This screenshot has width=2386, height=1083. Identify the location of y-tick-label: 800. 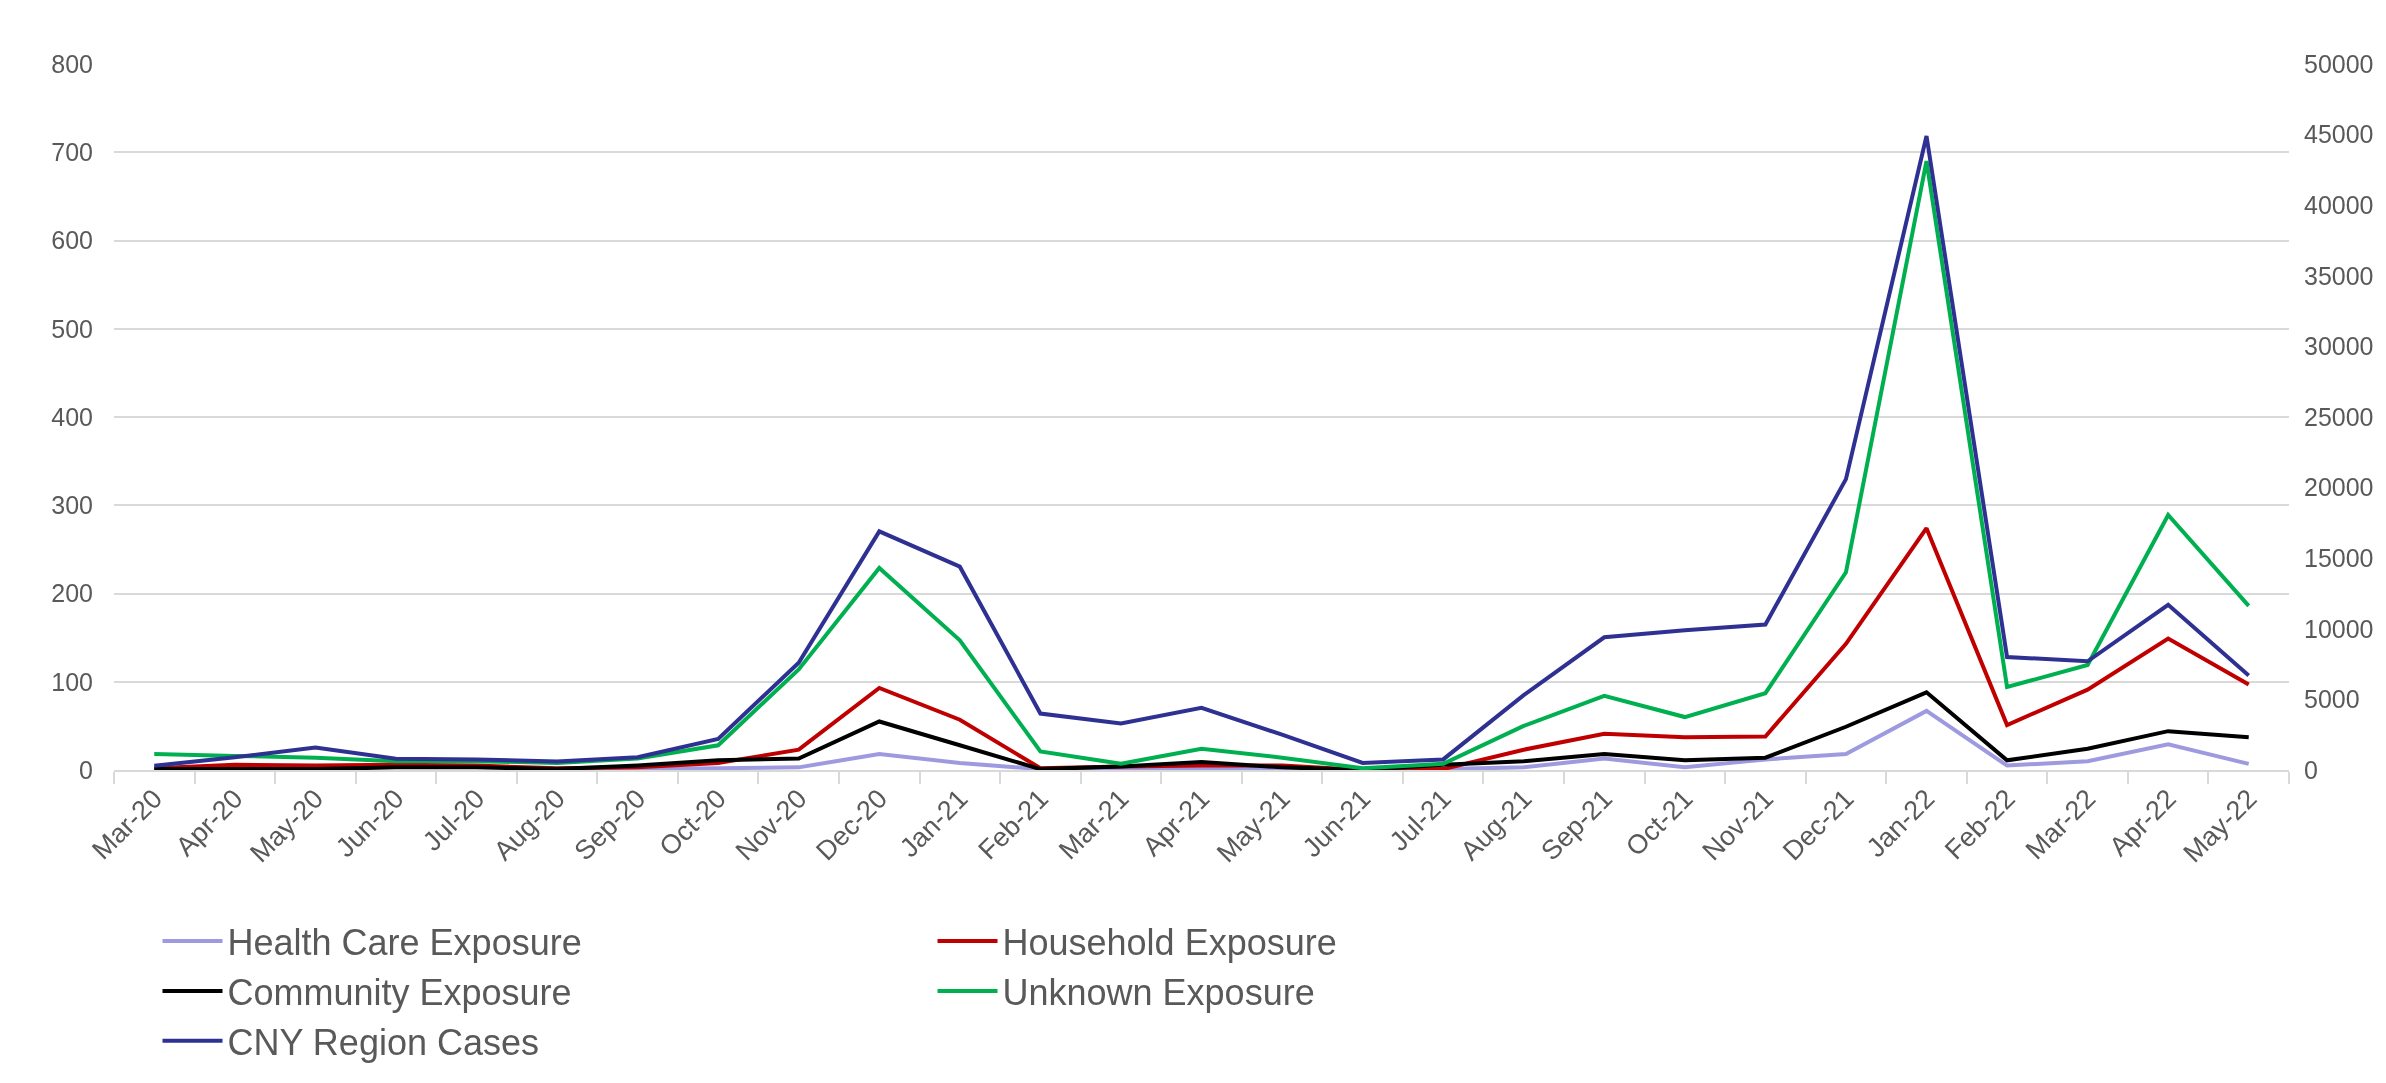
(72, 63).